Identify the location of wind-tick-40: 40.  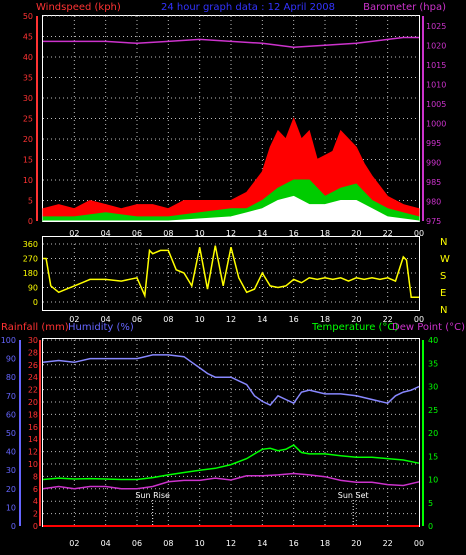
(28, 57).